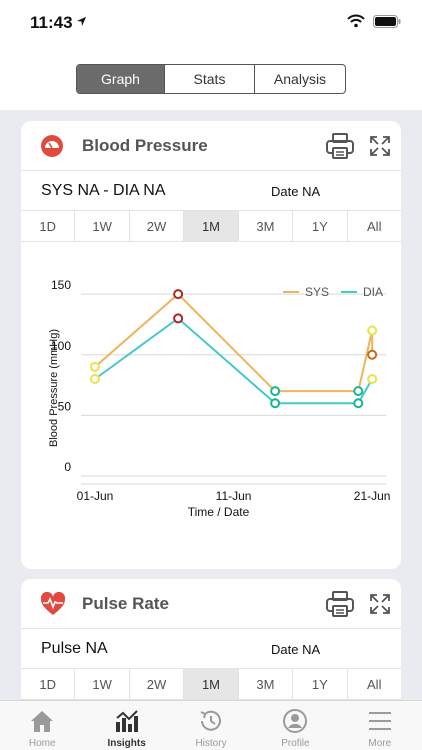 The width and height of the screenshot is (422, 750). I want to click on heart-pulse-icon, so click(53, 603).